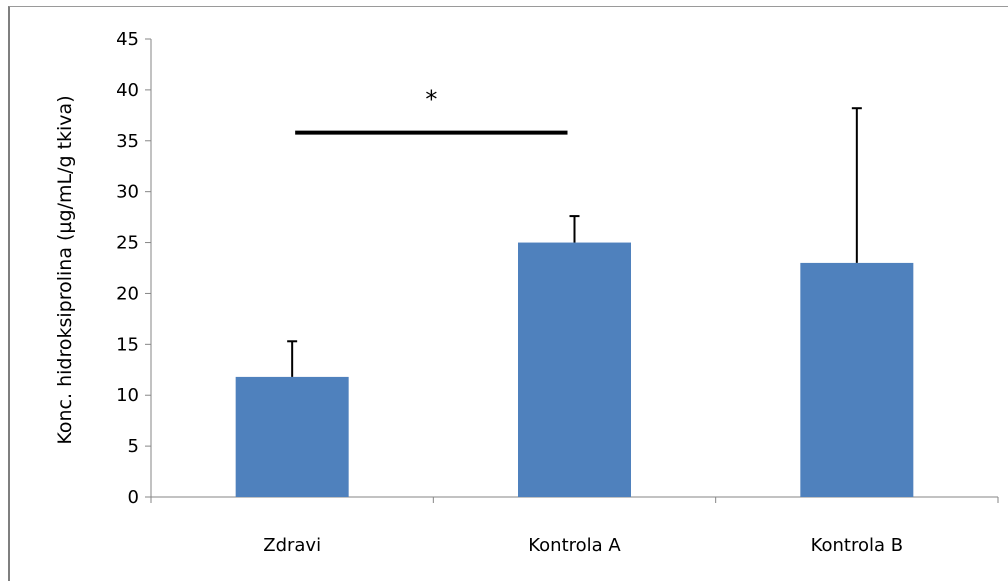  What do you see at coordinates (431, 100) in the screenshot?
I see `significance-star: *` at bounding box center [431, 100].